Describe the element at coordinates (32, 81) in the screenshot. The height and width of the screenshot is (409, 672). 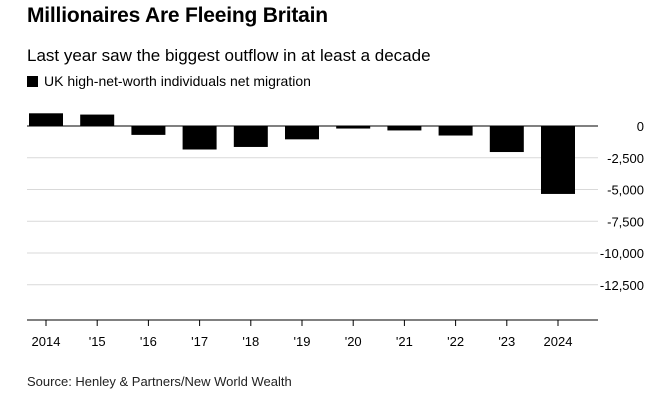
I see `legend-swatch` at that location.